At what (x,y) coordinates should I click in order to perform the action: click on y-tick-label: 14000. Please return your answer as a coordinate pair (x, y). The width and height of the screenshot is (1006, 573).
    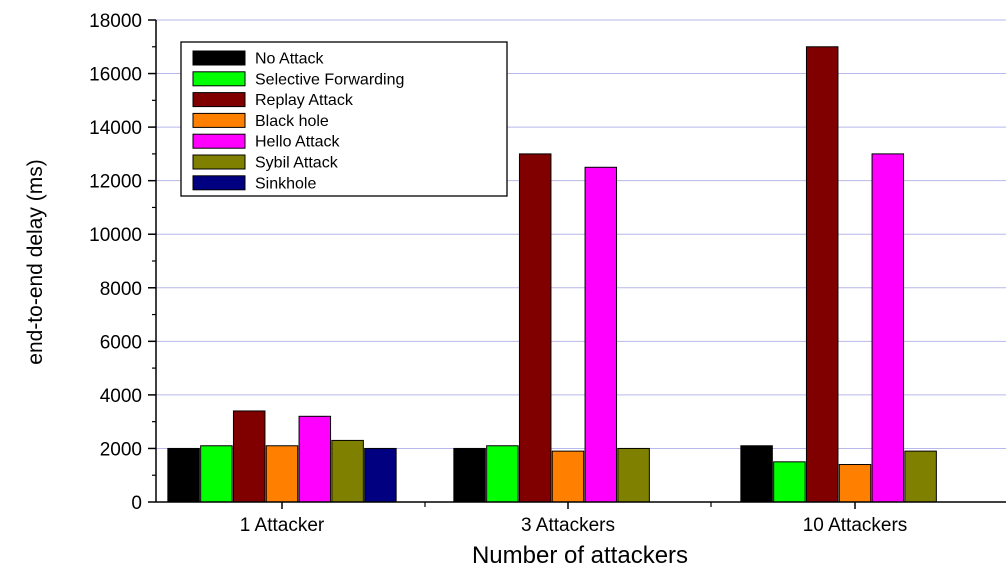
    Looking at the image, I should click on (115, 128).